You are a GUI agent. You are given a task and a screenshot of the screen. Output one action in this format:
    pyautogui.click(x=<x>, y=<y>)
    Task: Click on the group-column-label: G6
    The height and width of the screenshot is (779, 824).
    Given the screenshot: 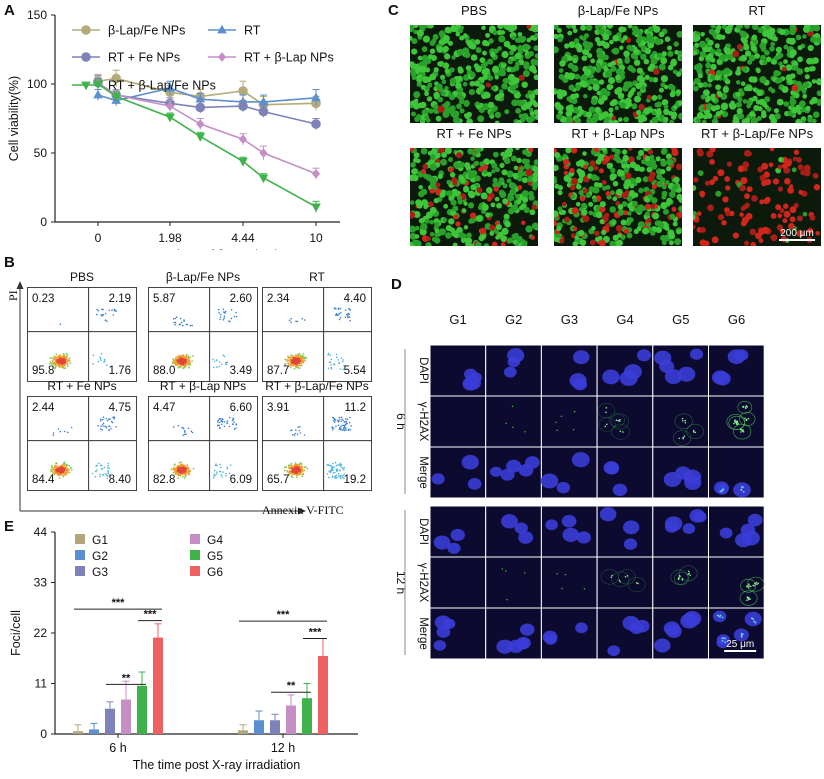 What is the action you would take?
    pyautogui.click(x=736, y=319)
    